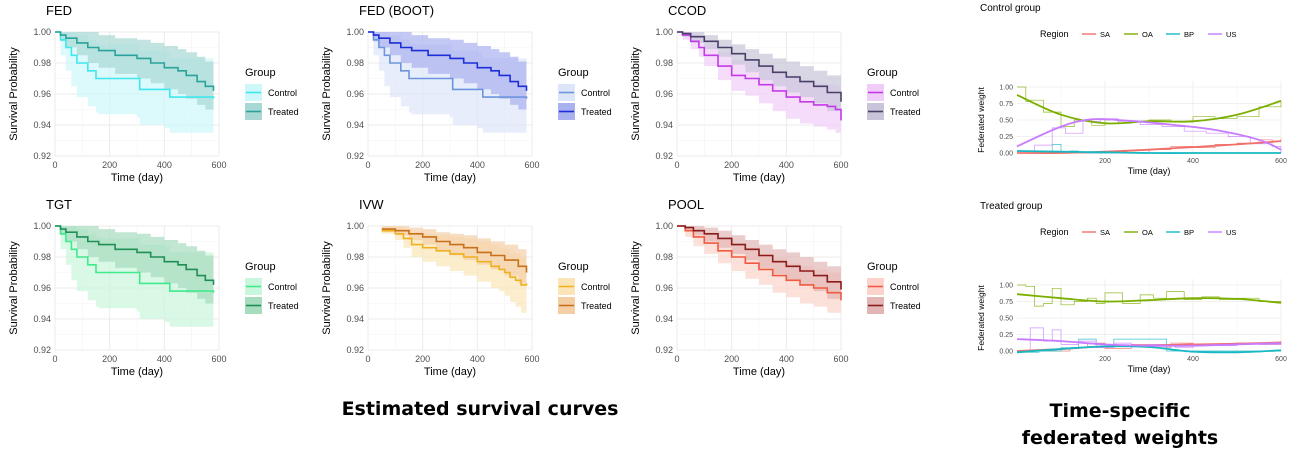  What do you see at coordinates (1120, 411) in the screenshot?
I see `weights-caption-line1: Time-specific` at bounding box center [1120, 411].